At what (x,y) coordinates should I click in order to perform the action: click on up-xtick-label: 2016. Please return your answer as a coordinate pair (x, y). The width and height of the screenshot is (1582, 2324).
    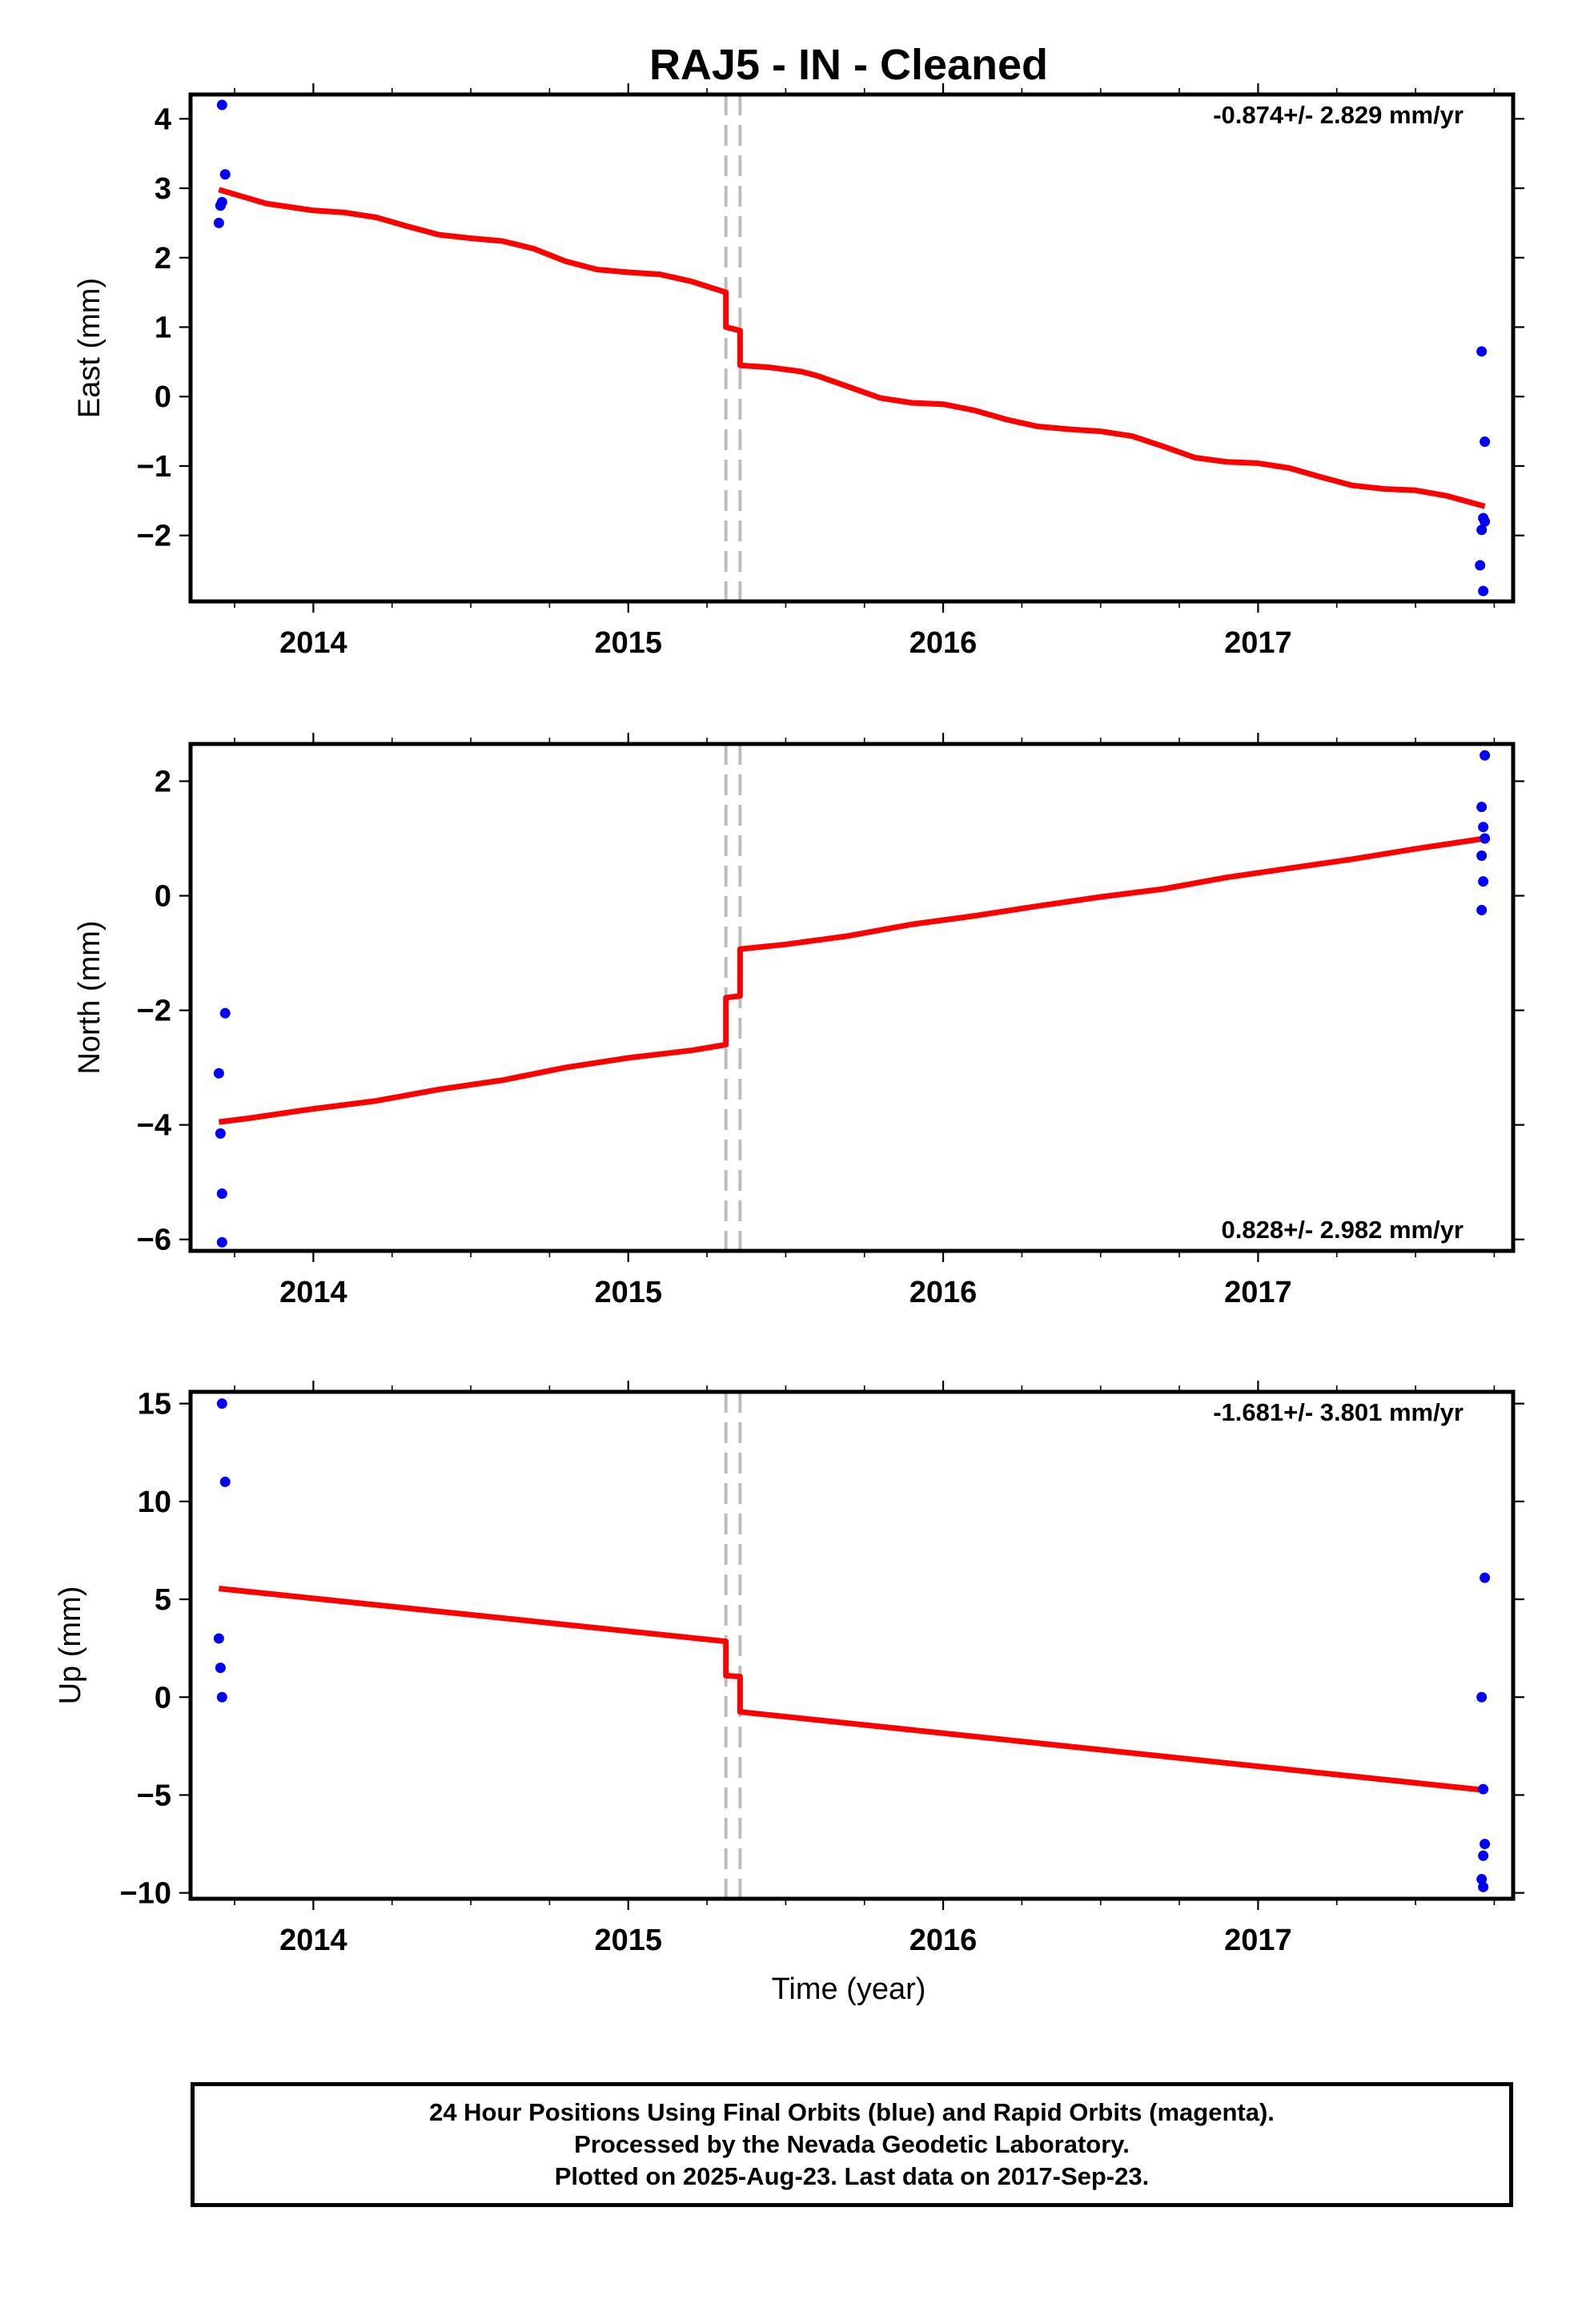
    Looking at the image, I should click on (944, 1940).